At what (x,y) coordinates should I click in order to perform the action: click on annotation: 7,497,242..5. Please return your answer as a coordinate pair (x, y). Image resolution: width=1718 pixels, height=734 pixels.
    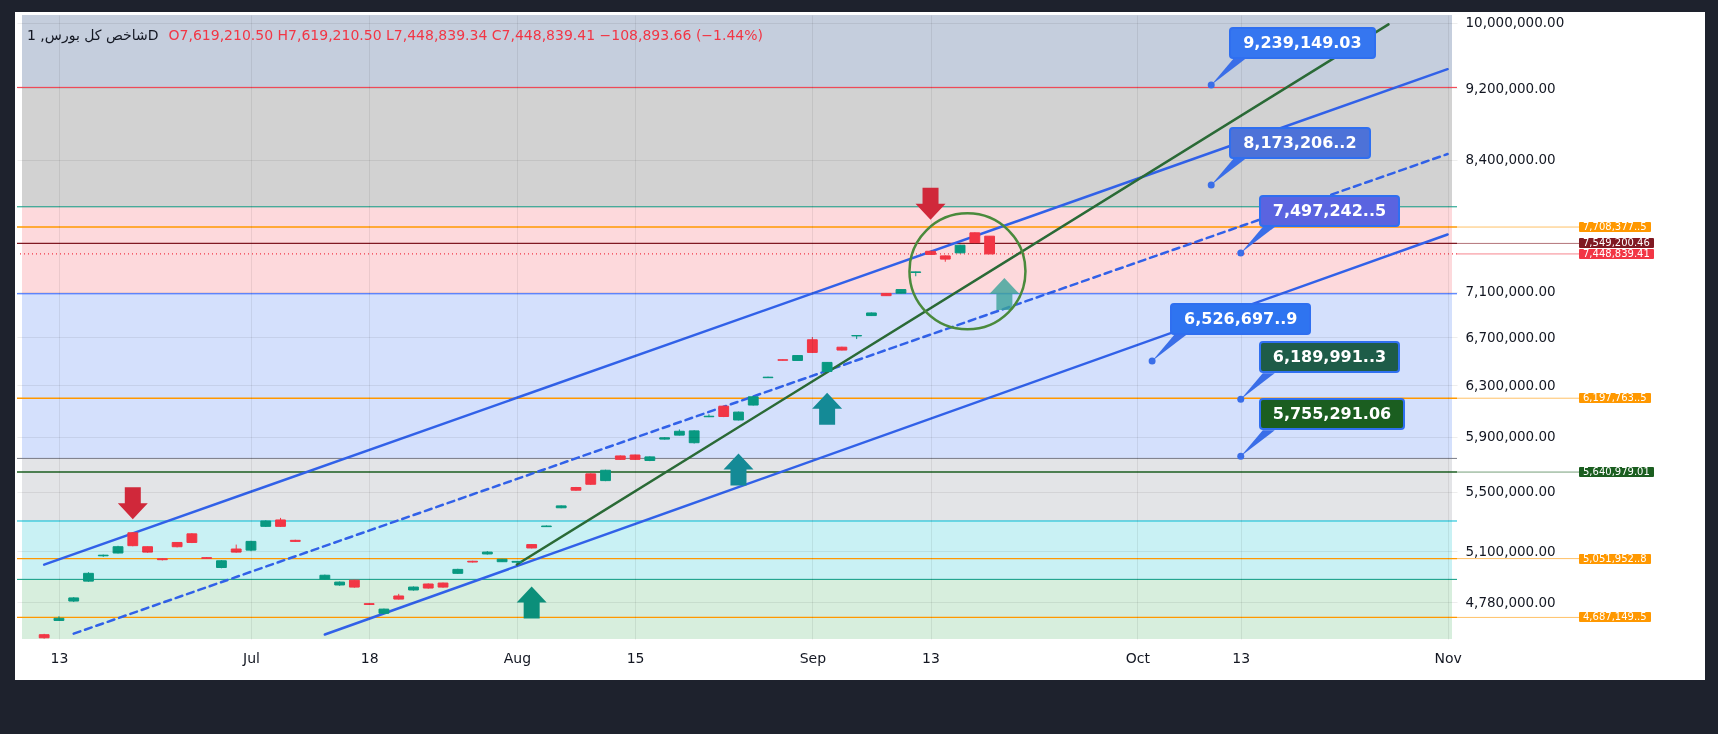
    Looking at the image, I should click on (1329, 211).